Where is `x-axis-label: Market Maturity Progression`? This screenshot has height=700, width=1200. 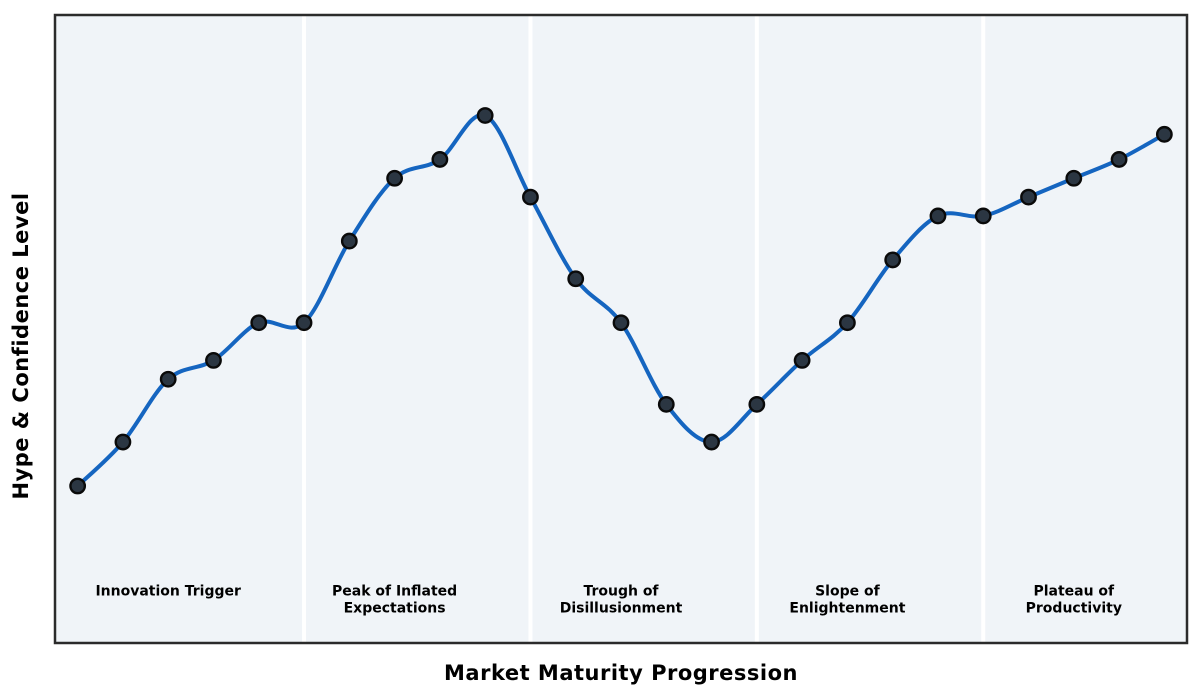
x-axis-label: Market Maturity Progression is located at coordinates (621, 673).